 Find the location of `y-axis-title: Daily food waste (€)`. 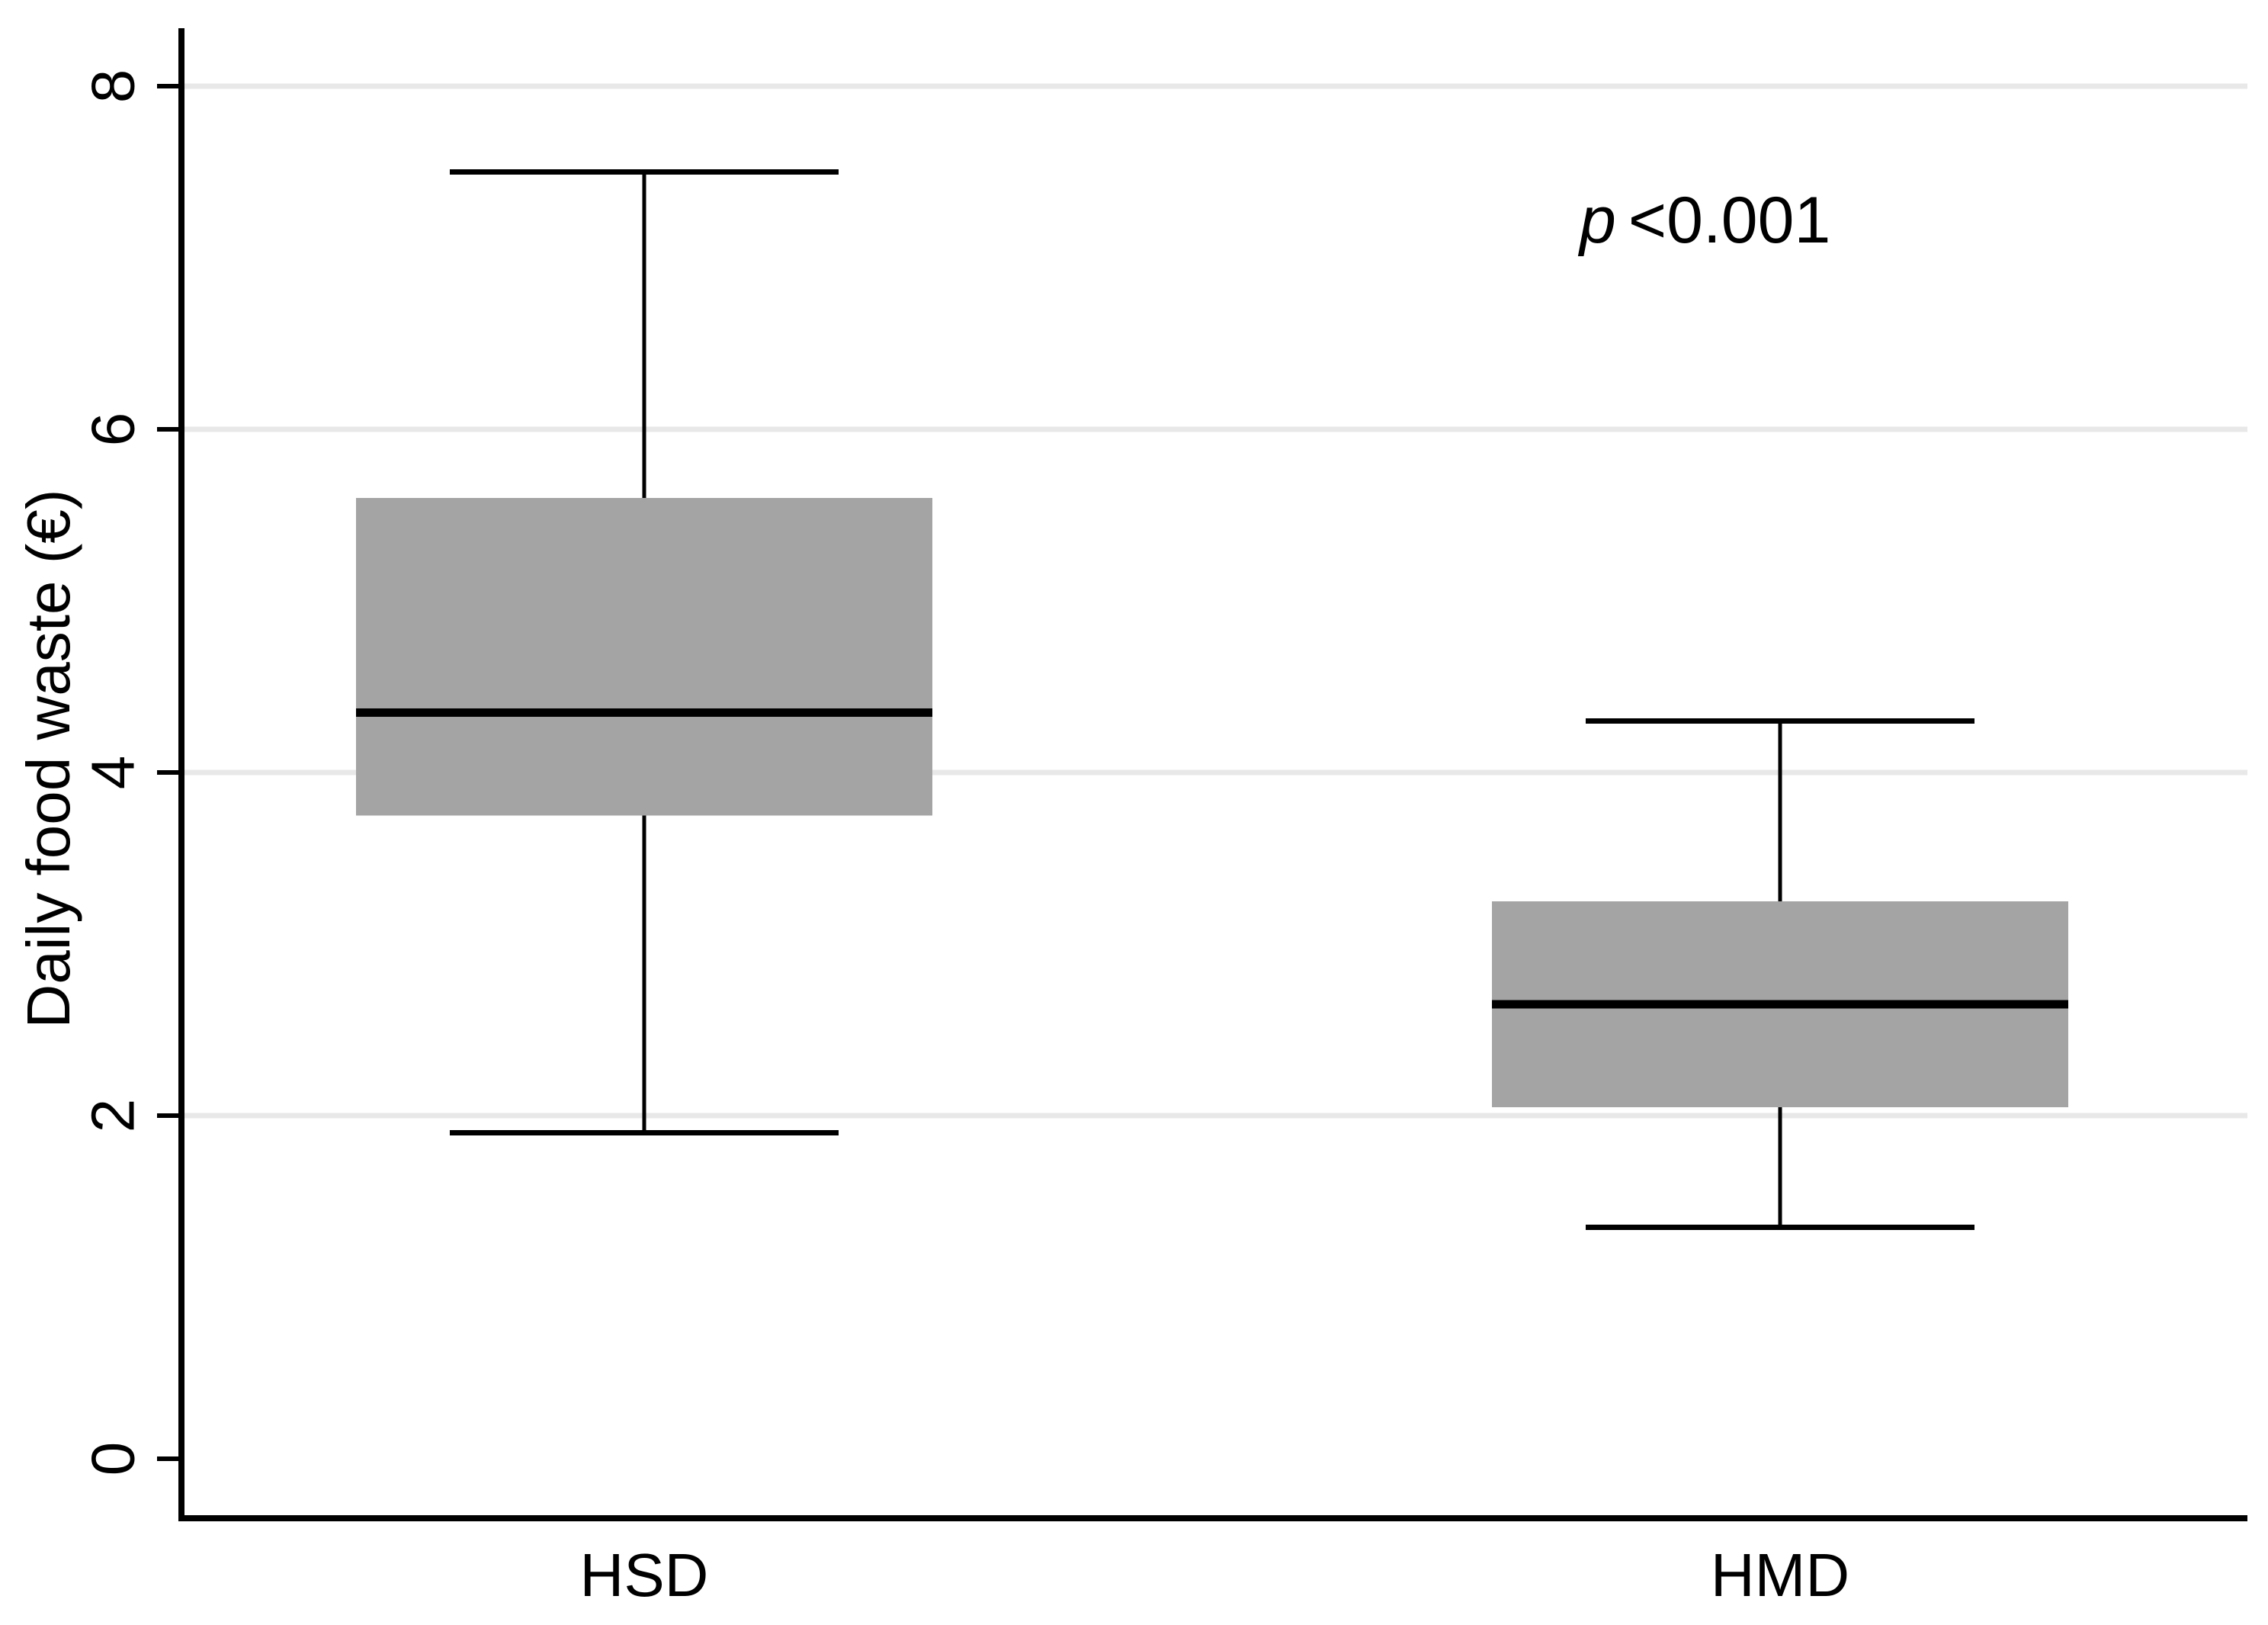

y-axis-title: Daily food waste (€) is located at coordinates (48, 759).